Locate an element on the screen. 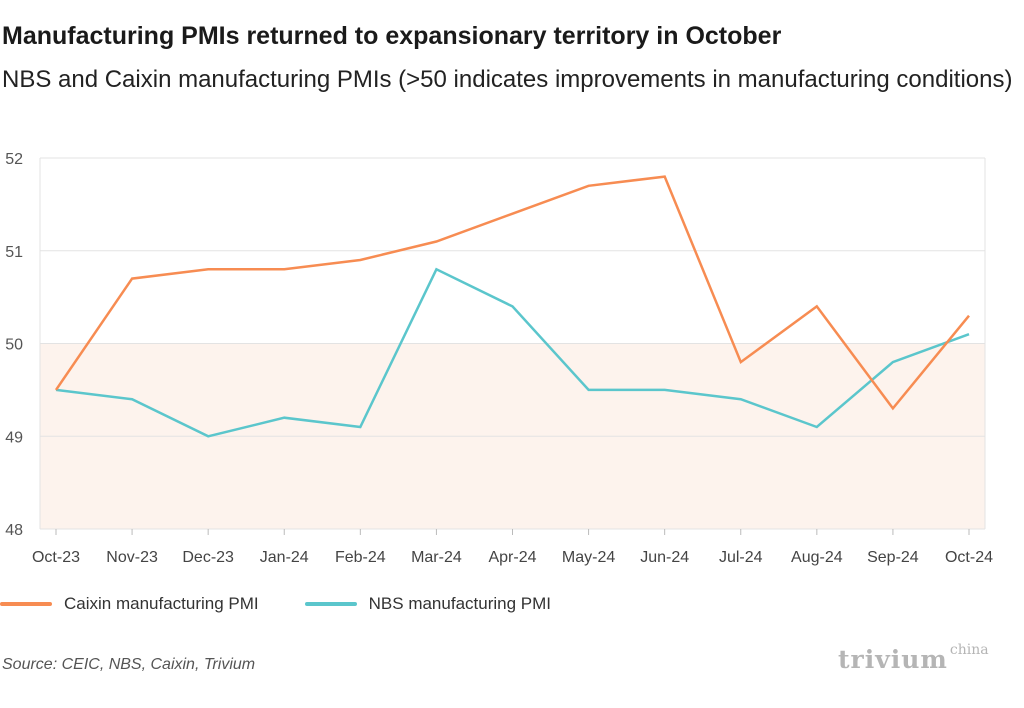 The height and width of the screenshot is (708, 1024). legend-label-nbs: NBS manufacturing PMI is located at coordinates (459, 603).